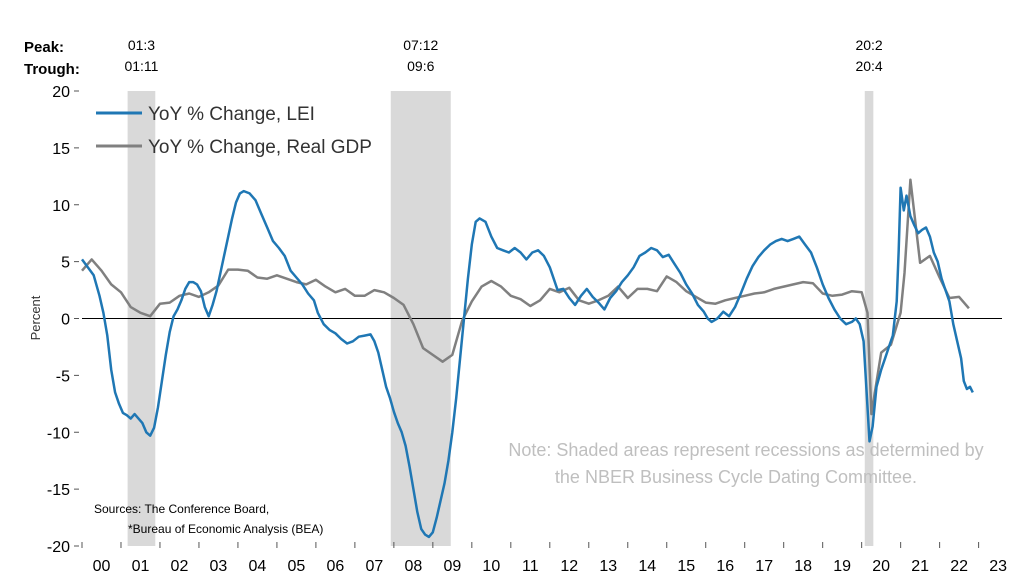 This screenshot has height=580, width=1024. What do you see at coordinates (842, 566) in the screenshot?
I see `x-tick-label: 19` at bounding box center [842, 566].